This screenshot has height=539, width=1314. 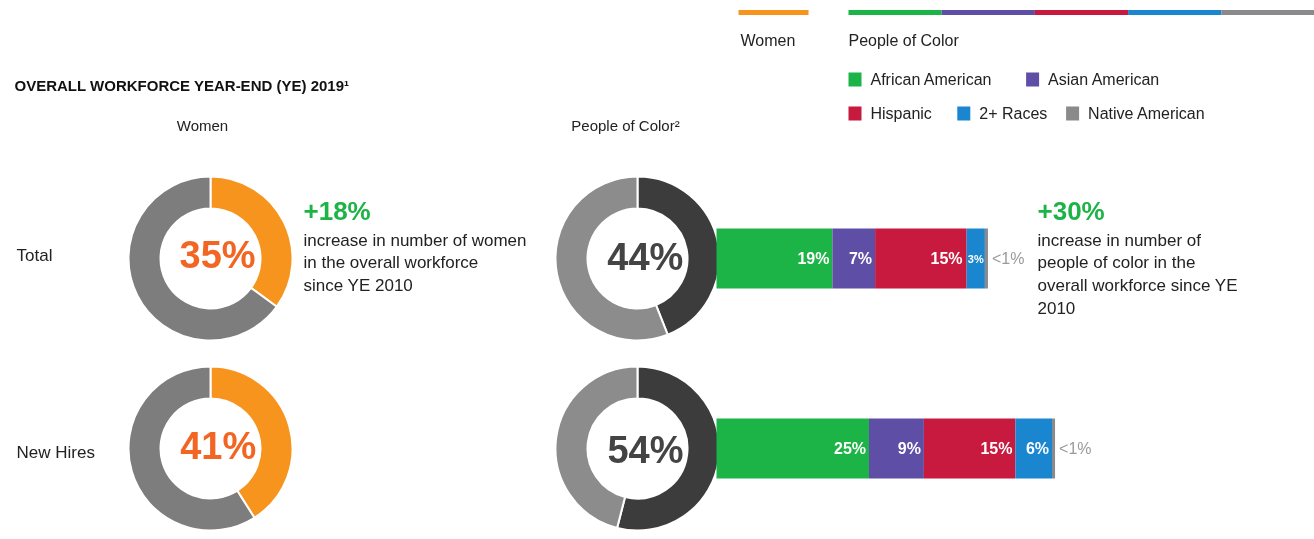 What do you see at coordinates (625, 125) in the screenshot?
I see `chart-subtitle: People of Color²` at bounding box center [625, 125].